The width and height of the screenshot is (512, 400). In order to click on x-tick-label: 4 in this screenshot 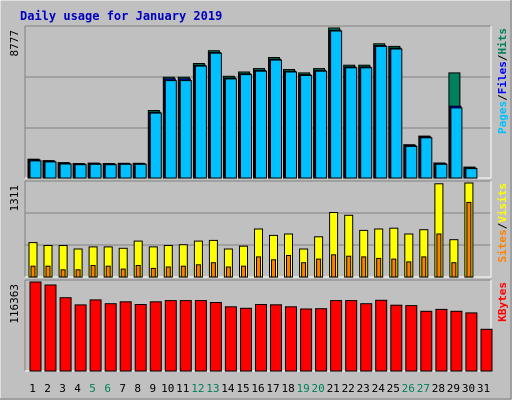, I will do `click(77, 388)`.